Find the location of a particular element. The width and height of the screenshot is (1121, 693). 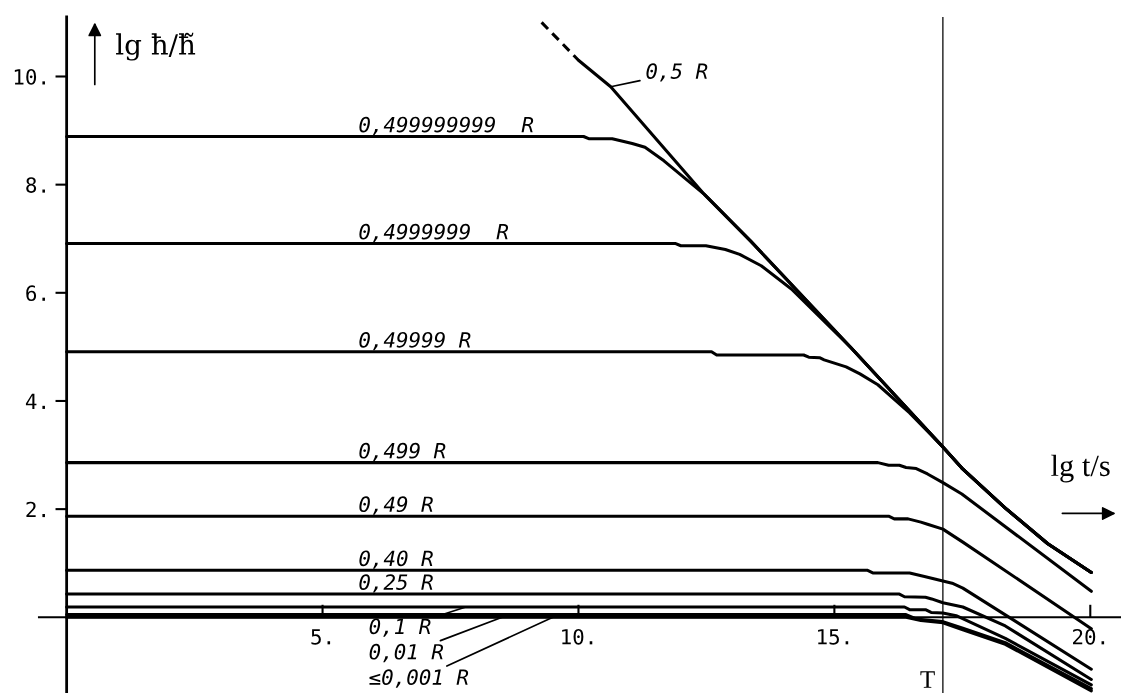

series-label: 0,49 R is located at coordinates (396, 505).